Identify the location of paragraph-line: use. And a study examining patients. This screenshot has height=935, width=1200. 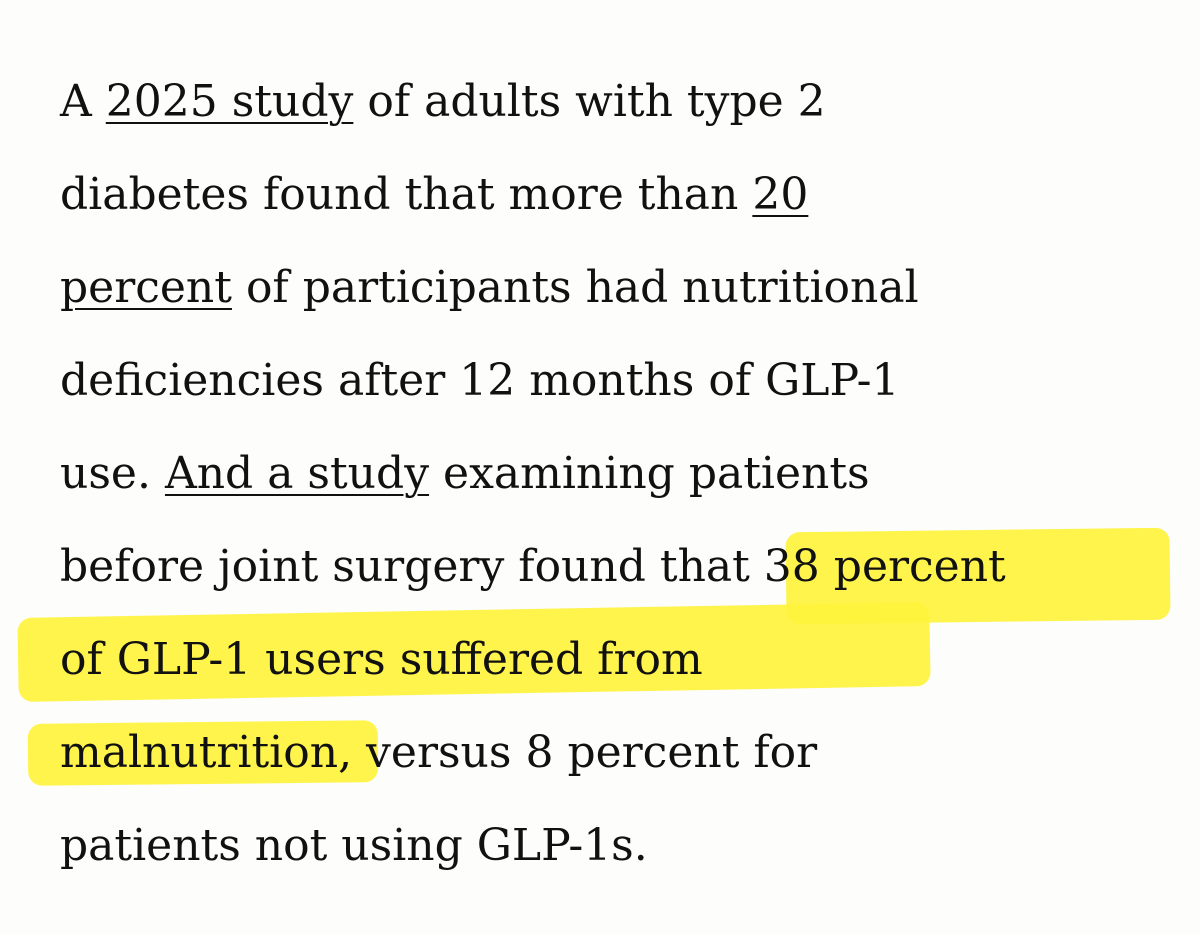
(465, 474).